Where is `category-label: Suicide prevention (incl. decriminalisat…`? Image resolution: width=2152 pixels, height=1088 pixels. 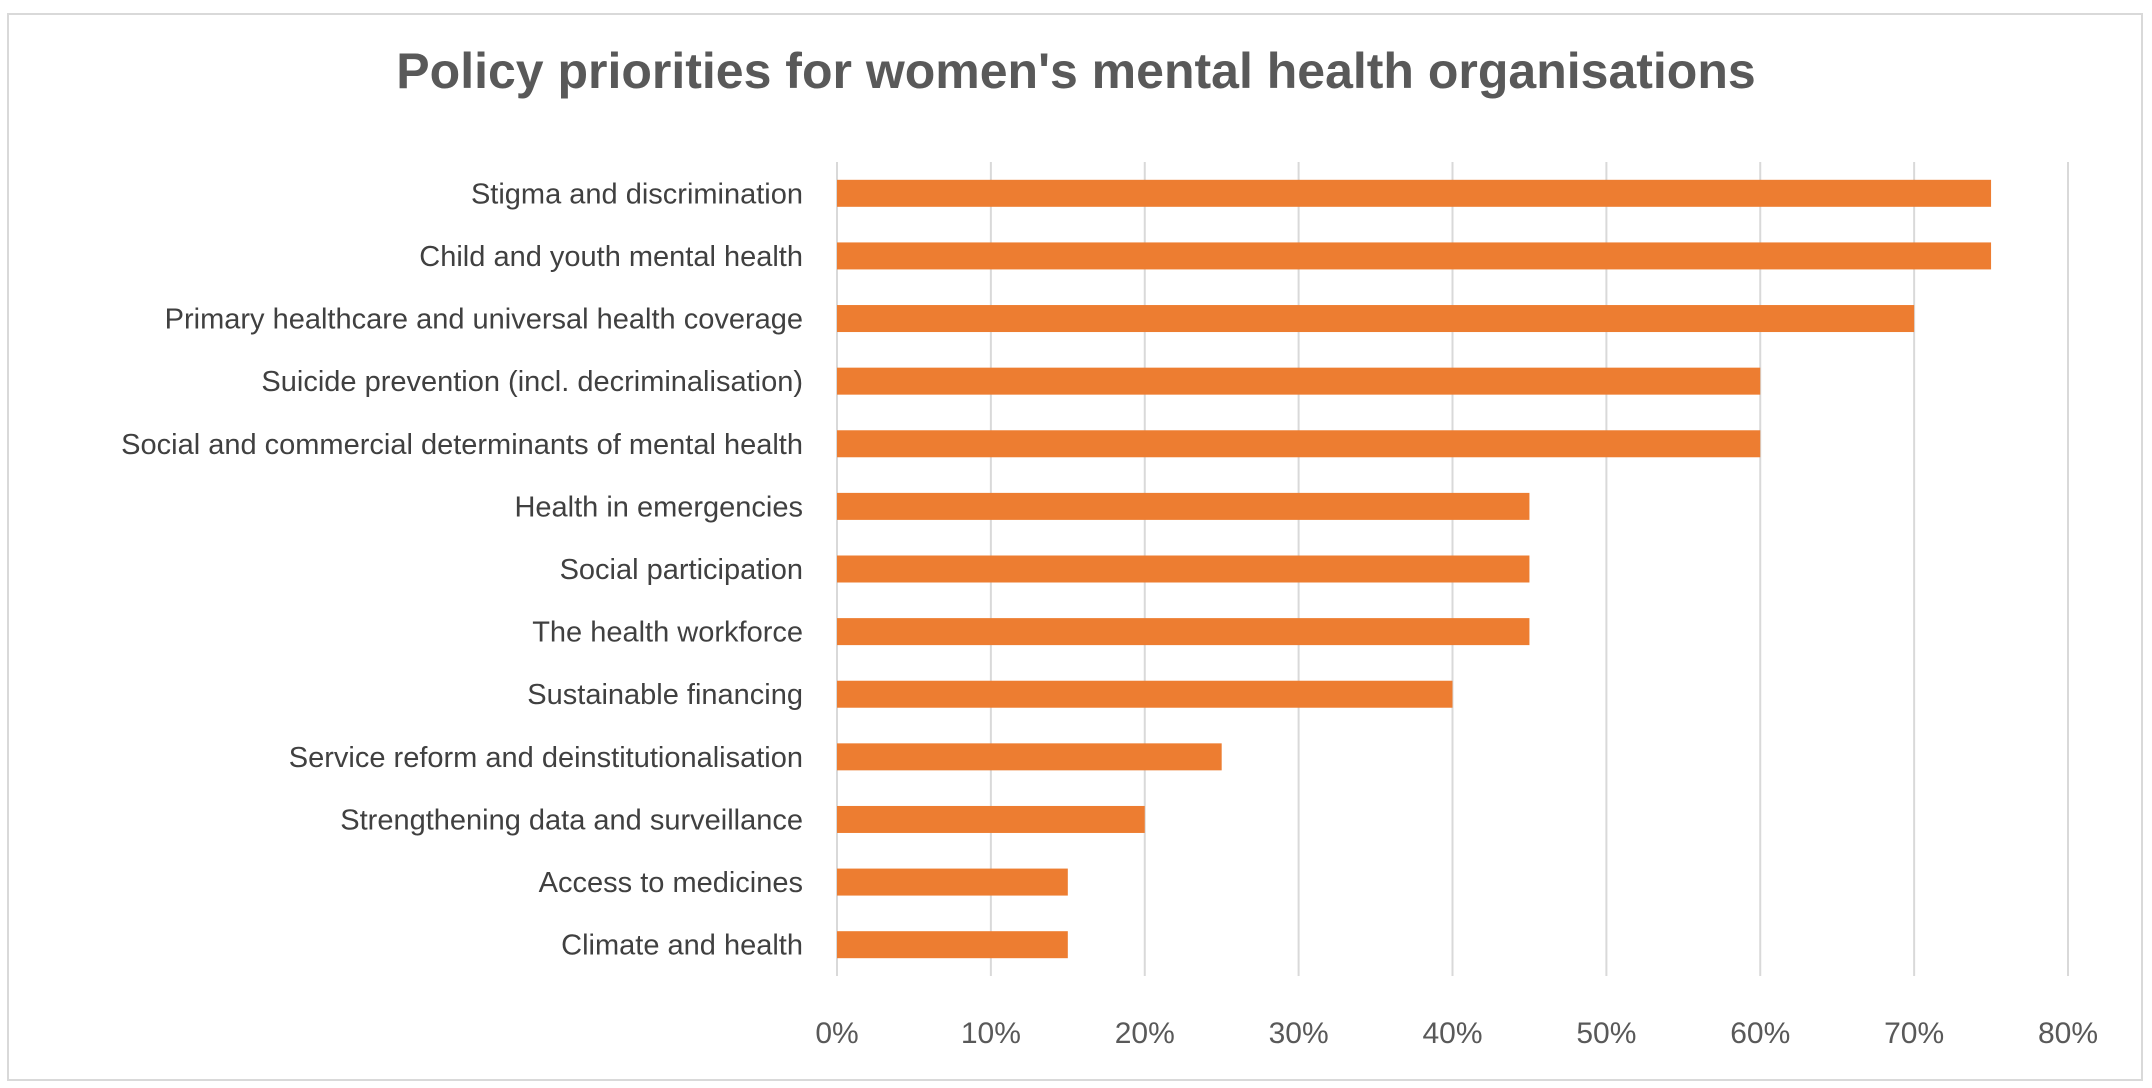 category-label: Suicide prevention (incl. decriminalisat… is located at coordinates (532, 382).